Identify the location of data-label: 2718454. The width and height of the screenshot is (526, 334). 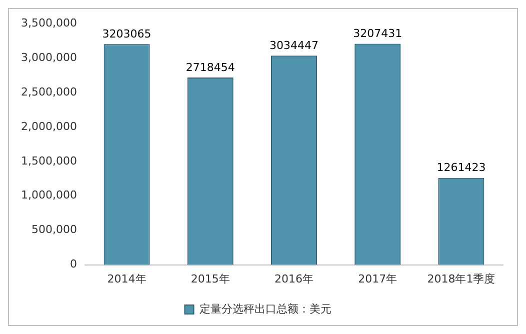
(210, 67).